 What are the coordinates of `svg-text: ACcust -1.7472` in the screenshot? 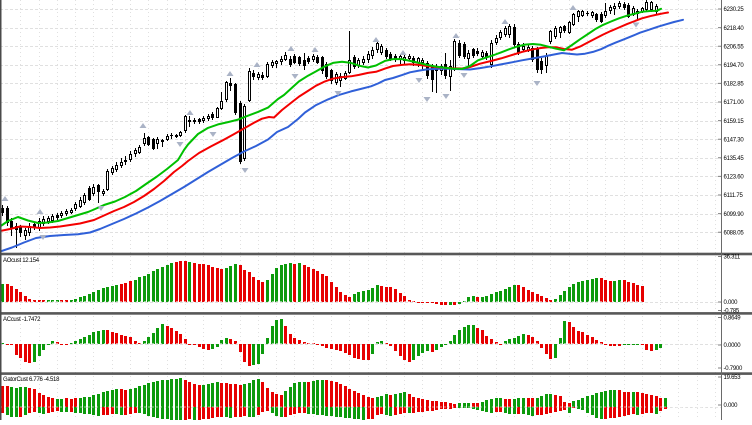 It's located at (22, 320).